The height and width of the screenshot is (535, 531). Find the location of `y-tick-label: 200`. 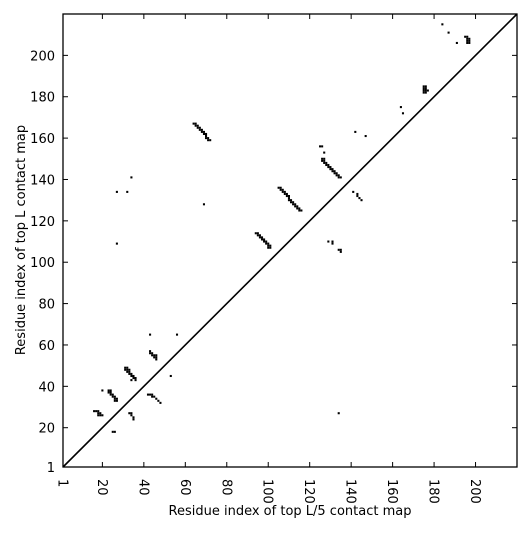

y-tick-label: 200 is located at coordinates (42, 56).